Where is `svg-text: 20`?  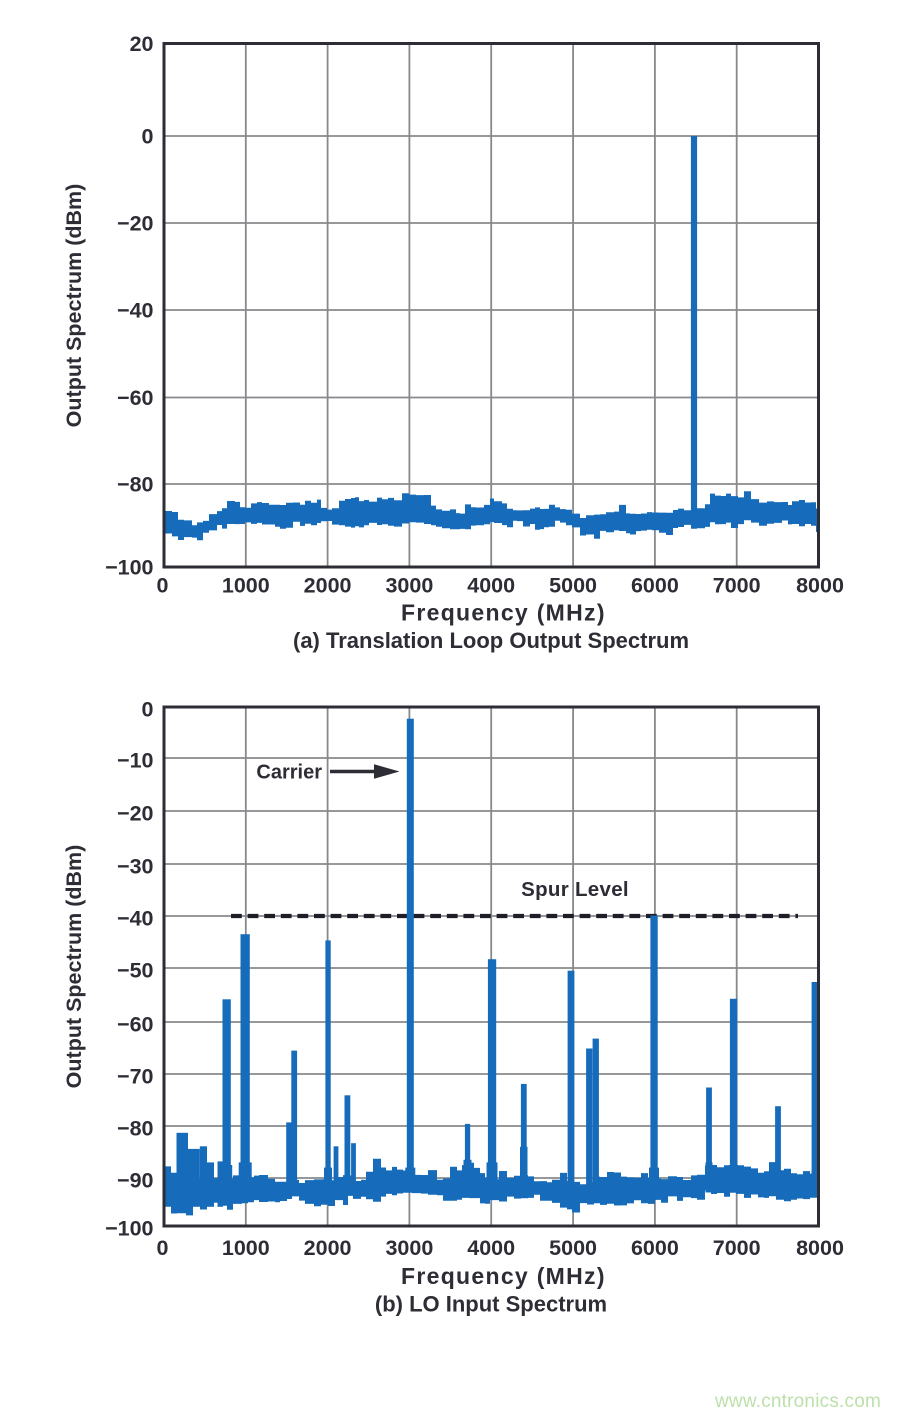
svg-text: 20 is located at coordinates (142, 44).